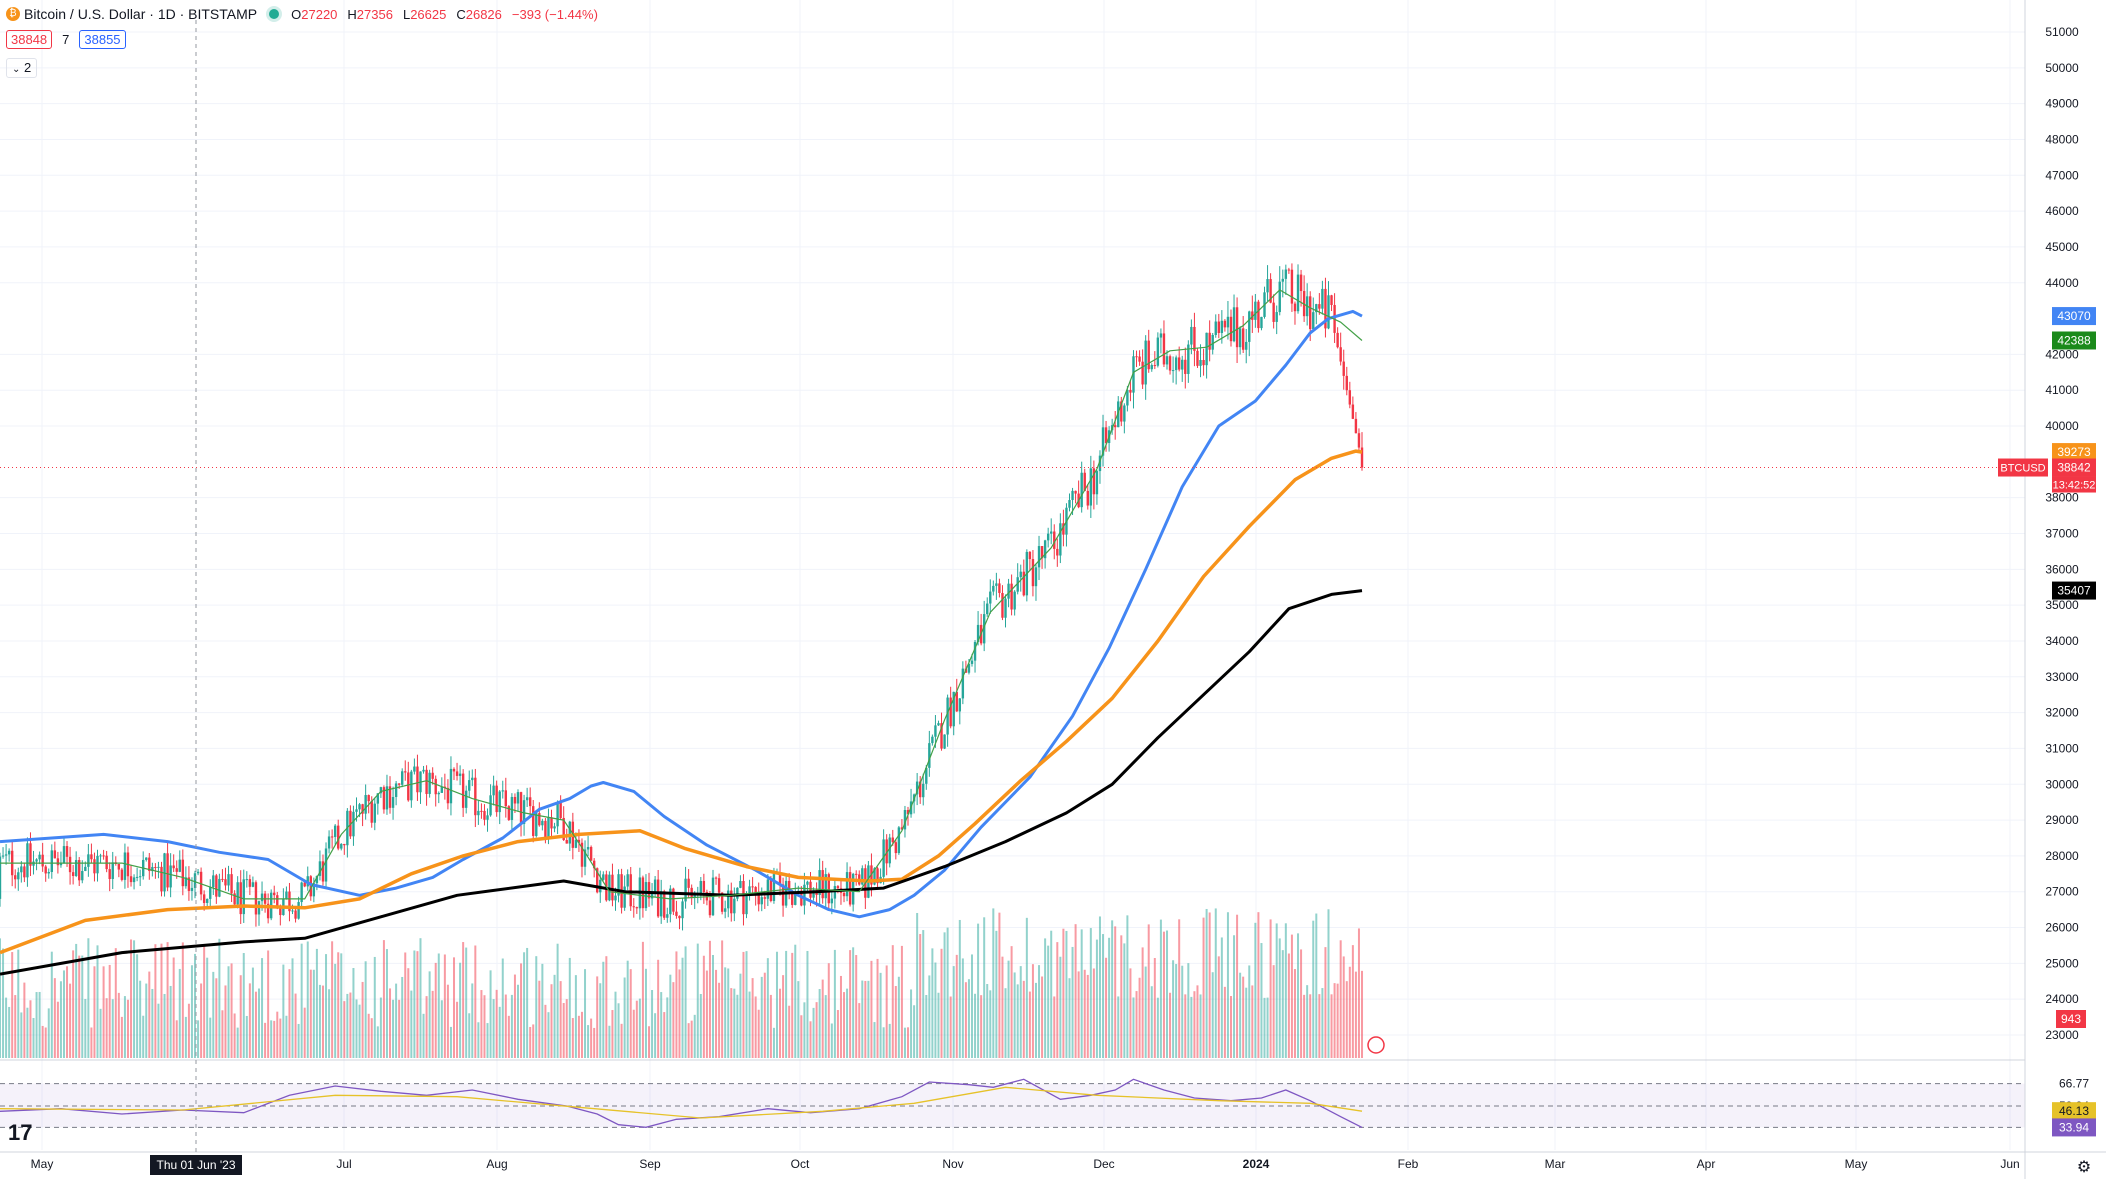  Describe the element at coordinates (28, 67) in the screenshot. I see `indicators-count: 2` at that location.